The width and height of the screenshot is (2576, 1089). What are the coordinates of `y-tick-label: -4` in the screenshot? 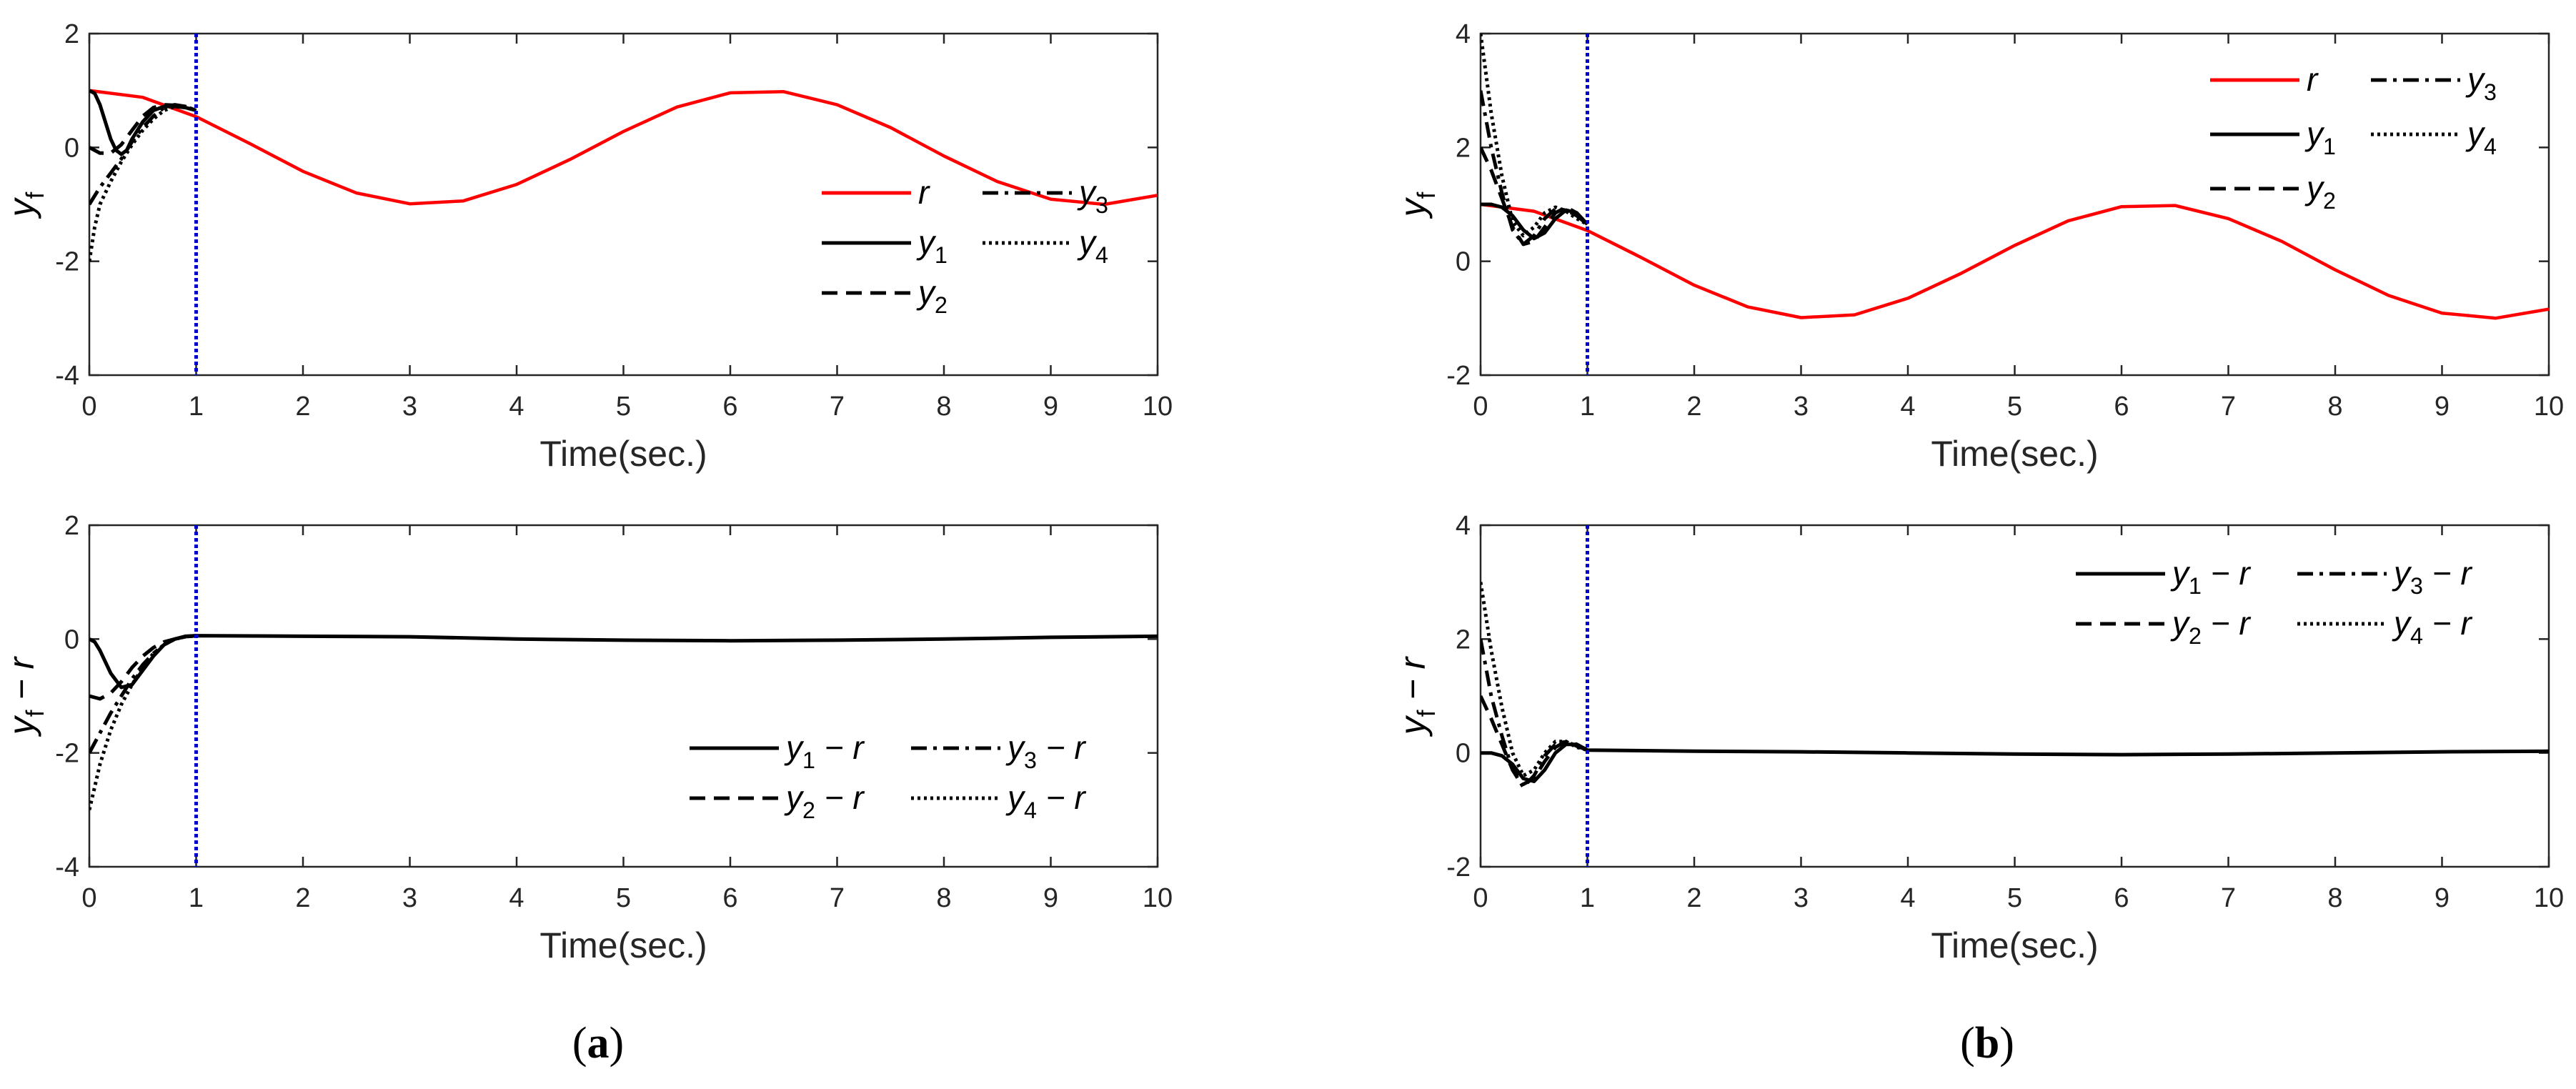 It's located at (67, 376).